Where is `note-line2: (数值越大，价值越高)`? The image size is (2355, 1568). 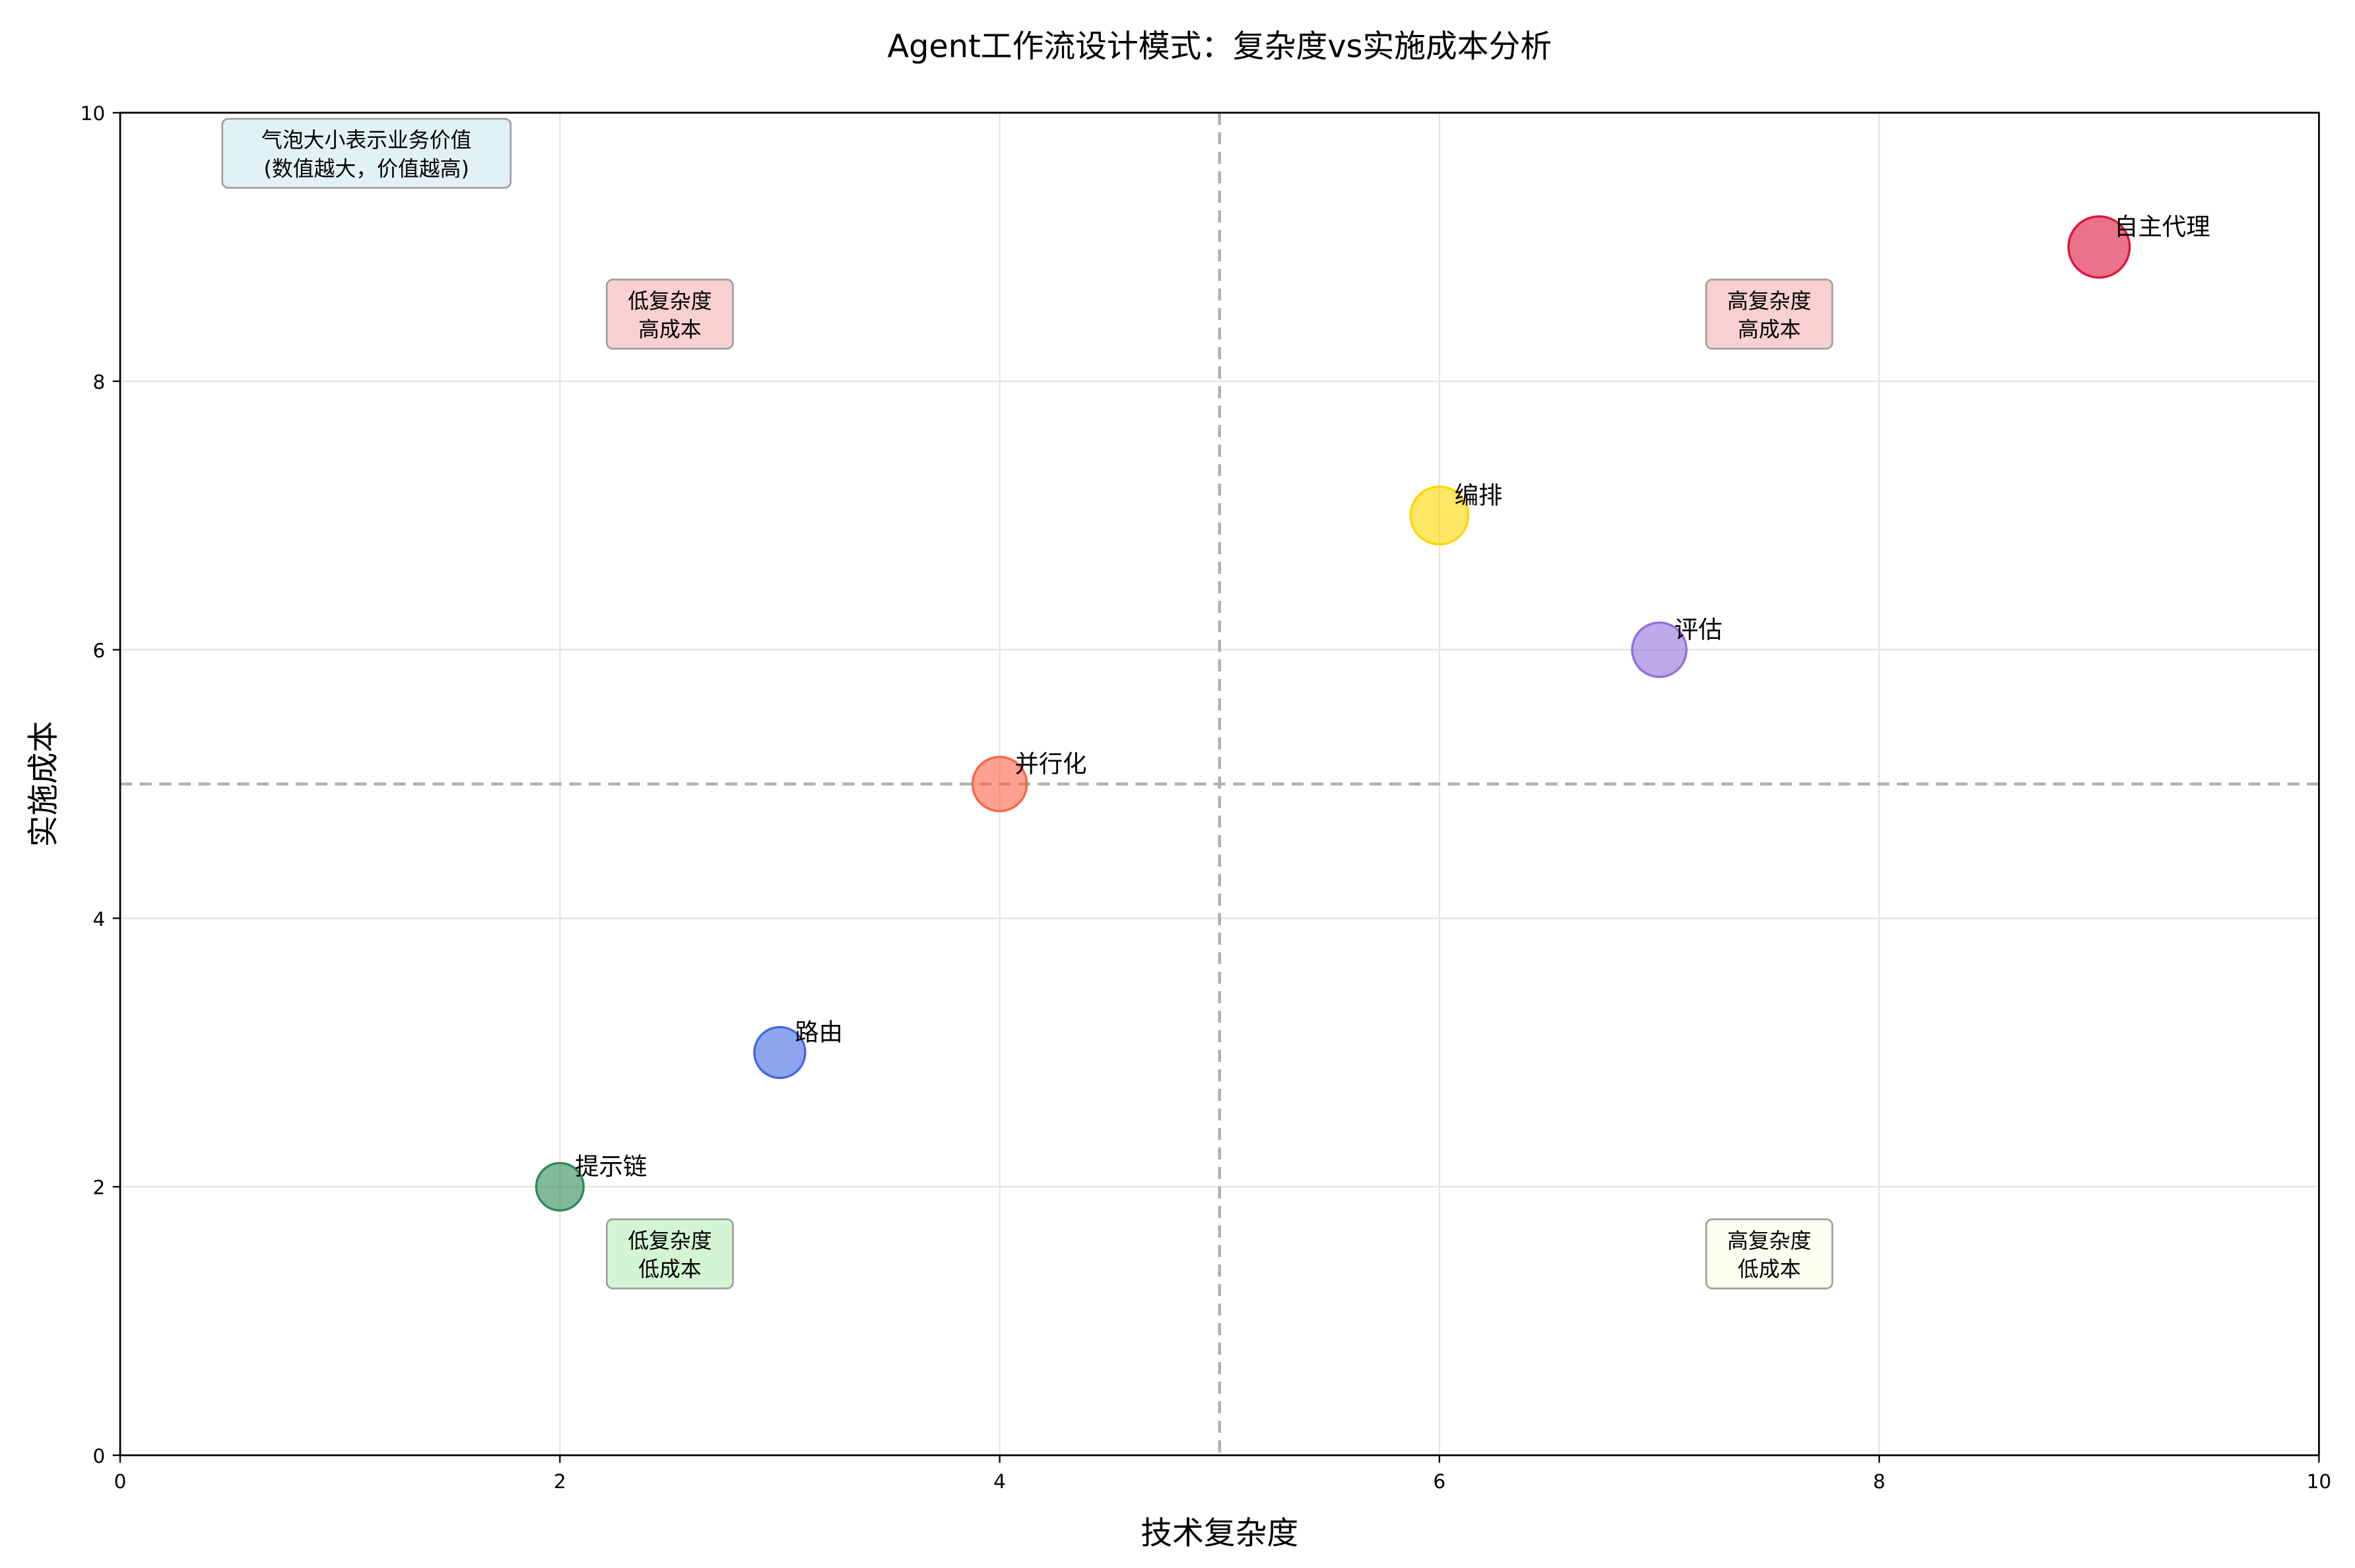
note-line2: (数值越大，价值越高) is located at coordinates (366, 168).